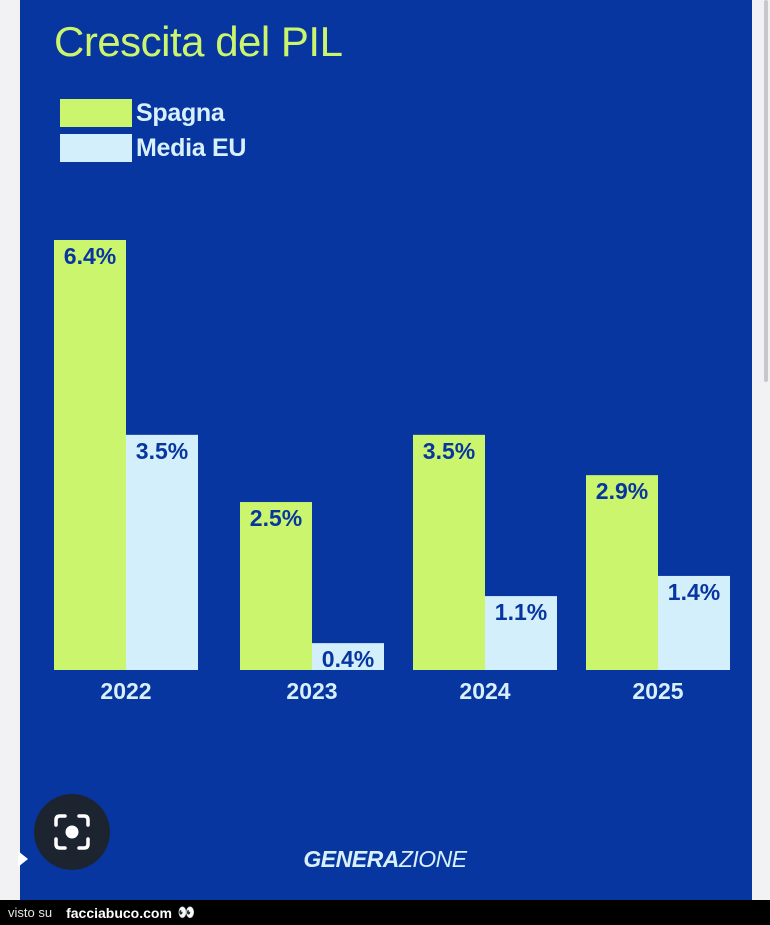 This screenshot has height=925, width=770. Describe the element at coordinates (96, 113) in the screenshot. I see `legend-swatch-spagna` at that location.